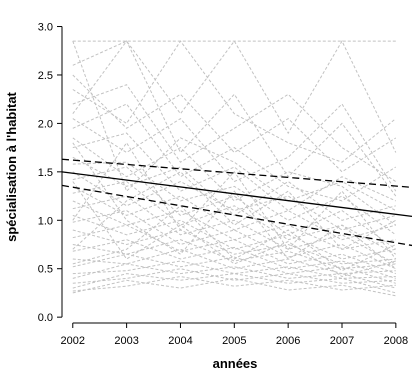 The width and height of the screenshot is (412, 374). What do you see at coordinates (235, 363) in the screenshot?
I see `x-axis-title: années` at bounding box center [235, 363].